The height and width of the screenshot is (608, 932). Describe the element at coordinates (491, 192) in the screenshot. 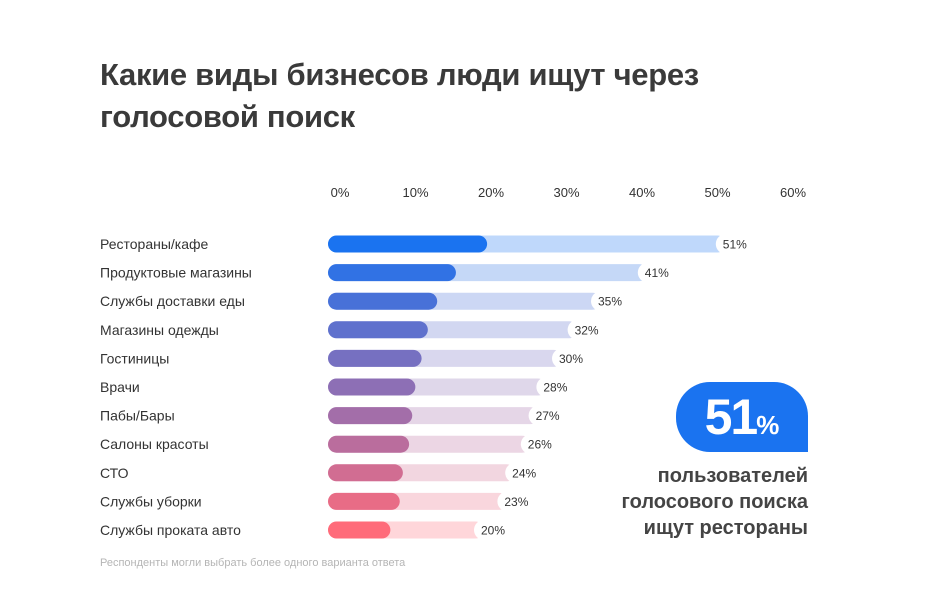

I see `x-tick-label: 20%` at that location.